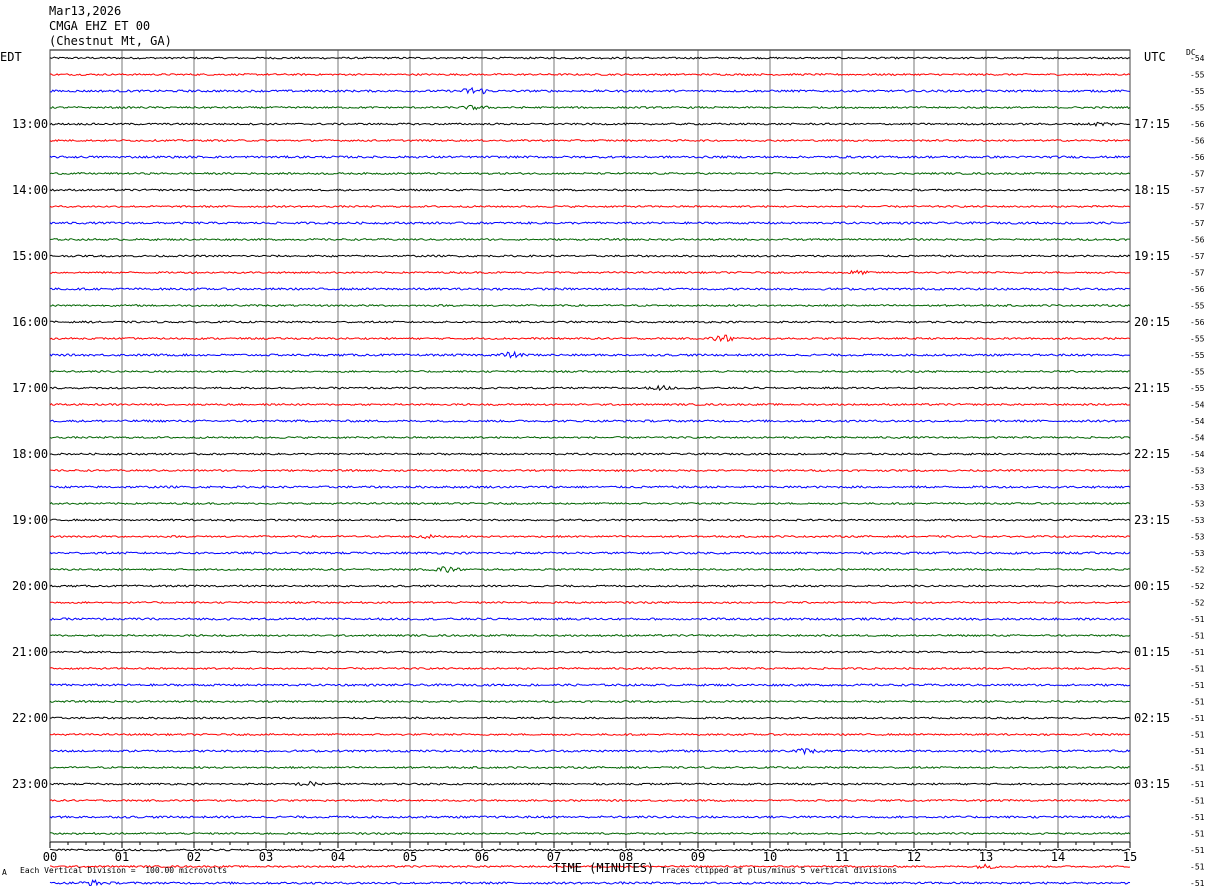 The image size is (1210, 886). Describe the element at coordinates (1152, 190) in the screenshot. I see `utc-hour-label: 18:15` at that location.